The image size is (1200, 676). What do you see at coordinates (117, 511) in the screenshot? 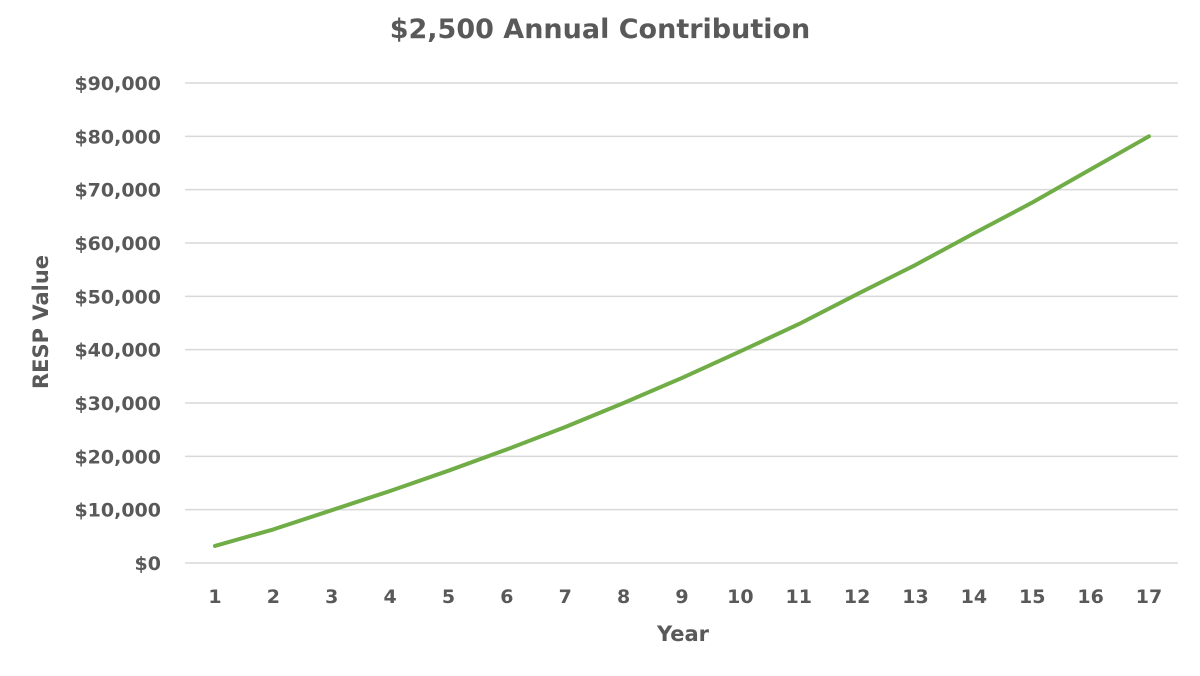
I see `y-tick-label: $10,000` at bounding box center [117, 511].